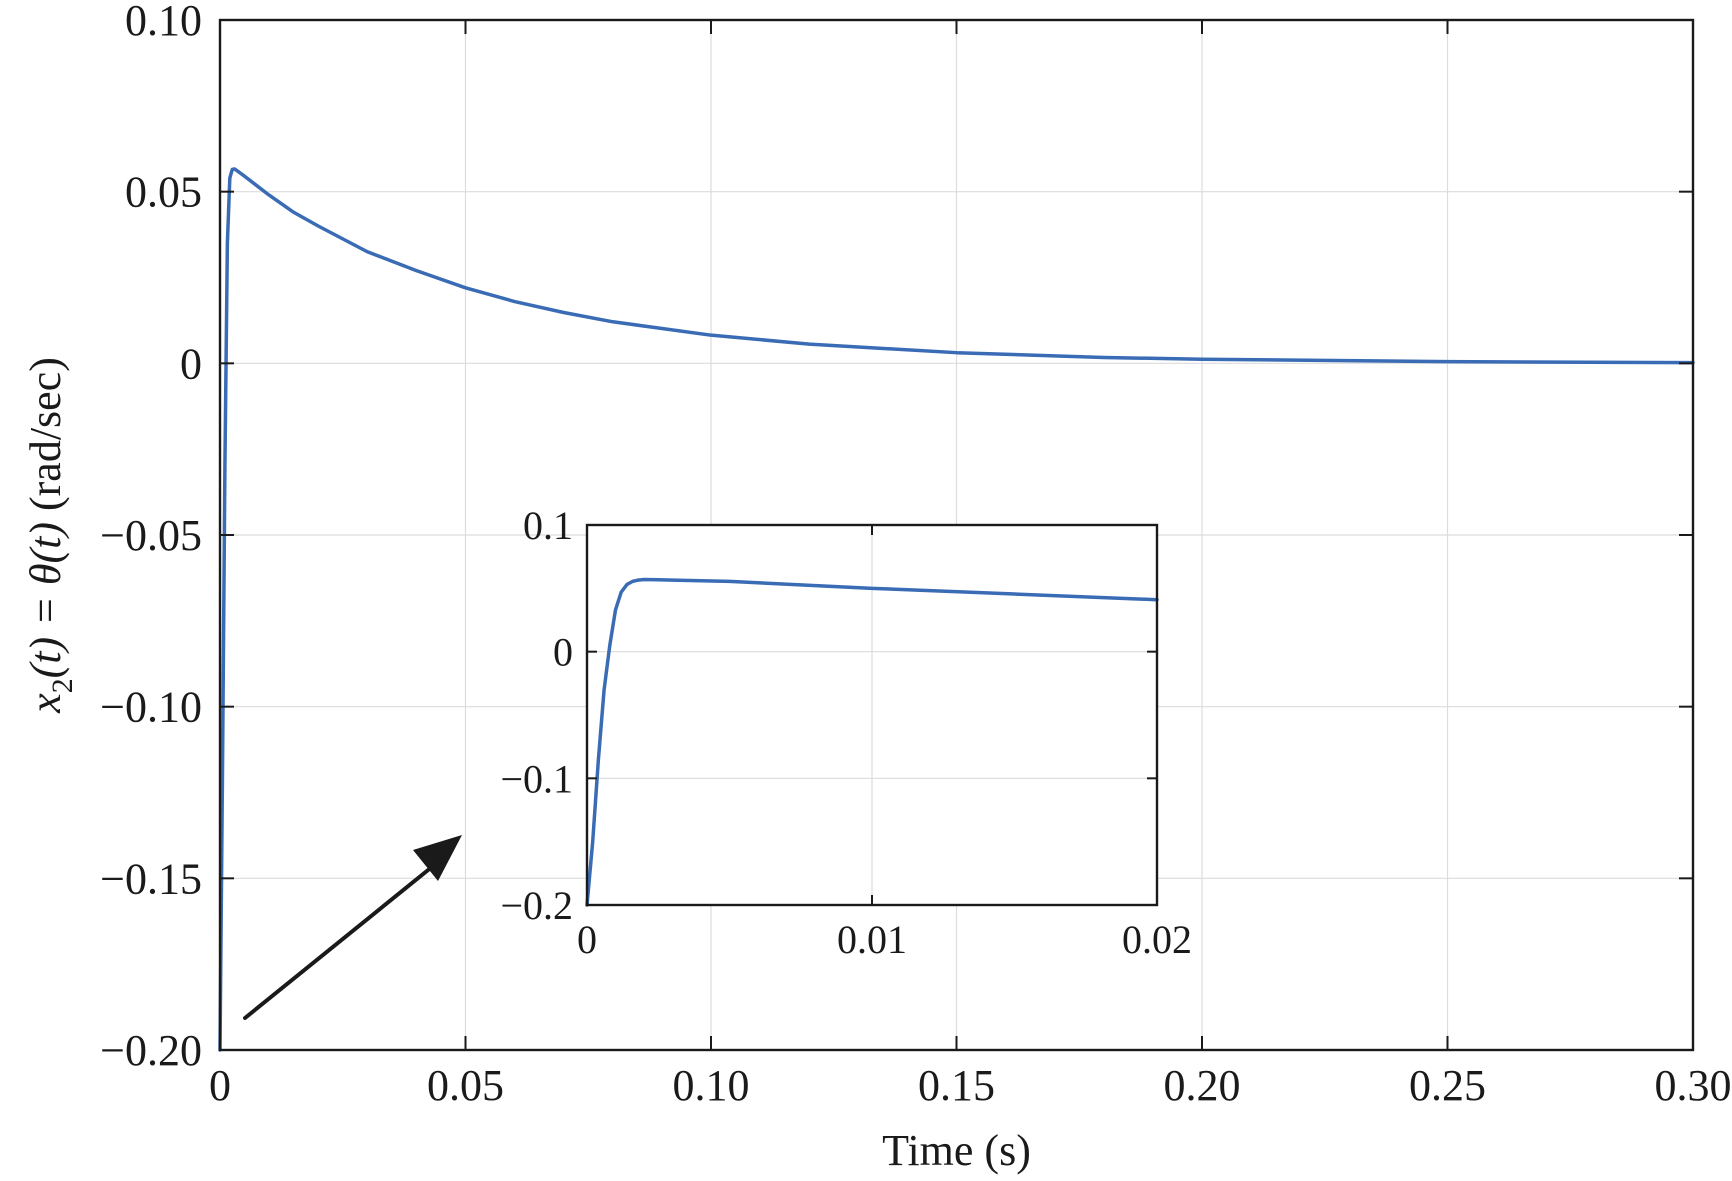 The image size is (1732, 1181). Describe the element at coordinates (341, 940) in the screenshot. I see `arrow-shaft` at that location.